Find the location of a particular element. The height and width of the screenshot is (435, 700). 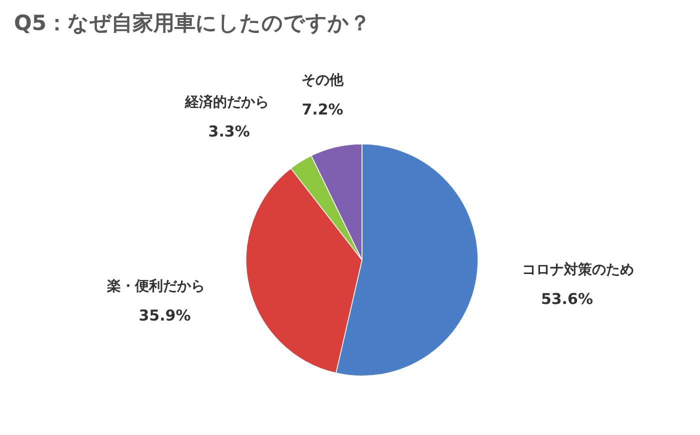

data-label: 53.6% is located at coordinates (566, 299).